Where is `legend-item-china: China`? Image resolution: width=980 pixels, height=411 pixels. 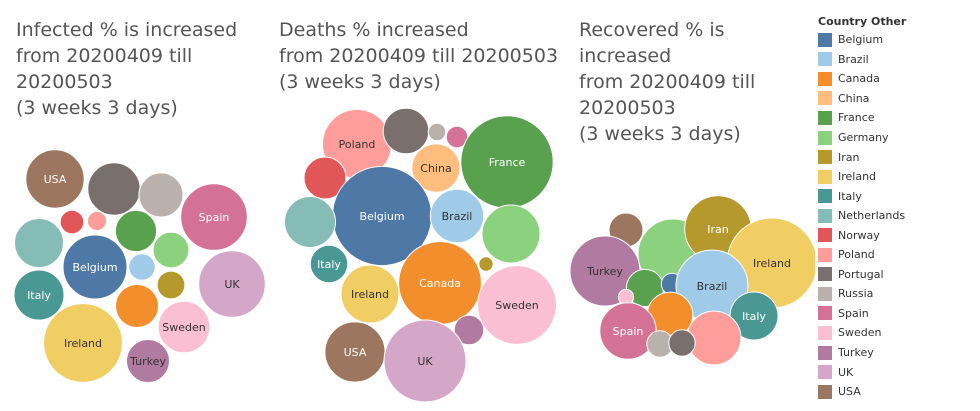 legend-item-china: China is located at coordinates (898, 99).